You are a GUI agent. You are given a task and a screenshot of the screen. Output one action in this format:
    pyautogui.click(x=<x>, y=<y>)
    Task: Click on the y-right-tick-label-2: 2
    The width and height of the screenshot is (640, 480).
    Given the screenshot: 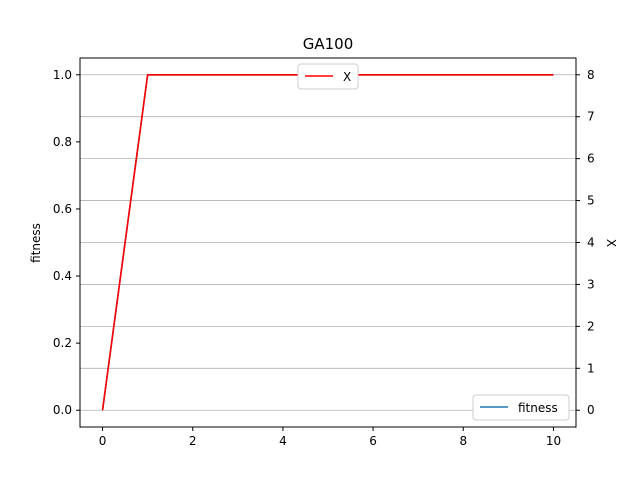 What is the action you would take?
    pyautogui.click(x=591, y=326)
    